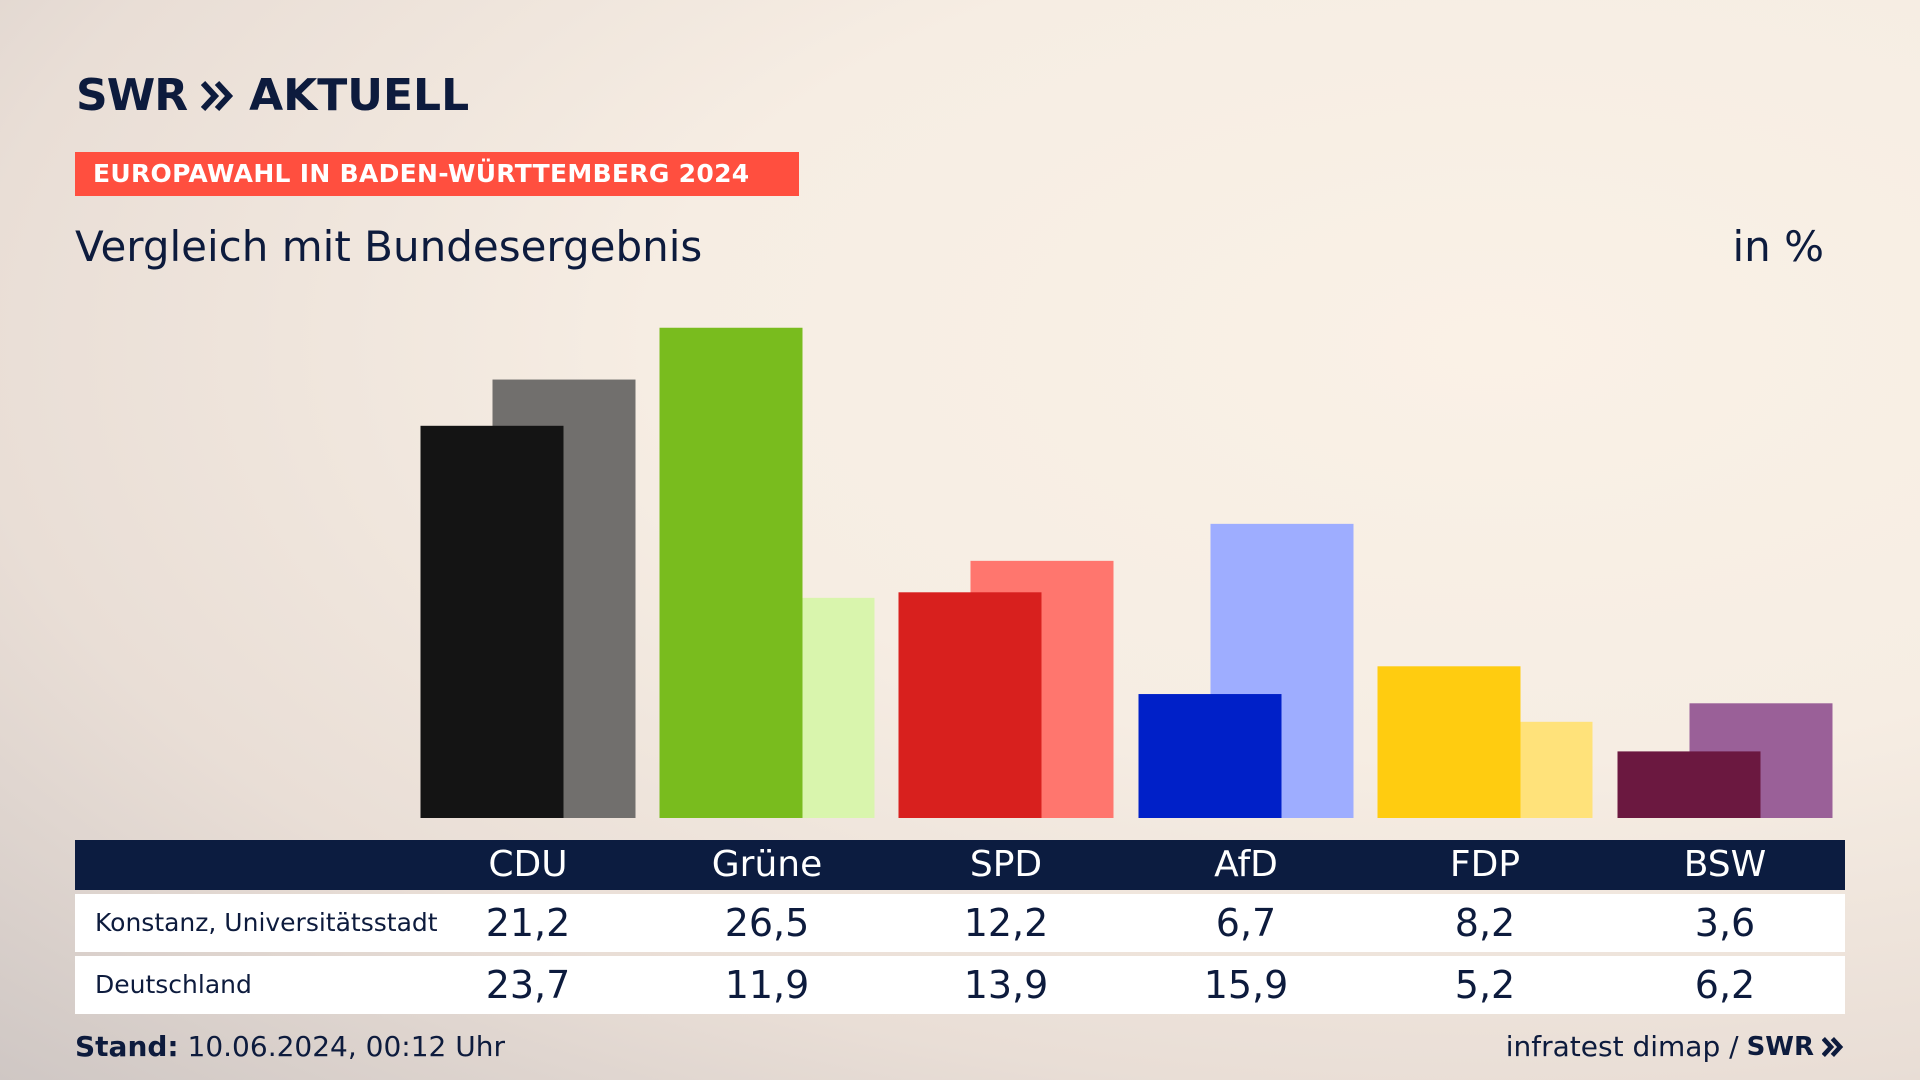 This screenshot has width=1920, height=1080. Describe the element at coordinates (359, 95) in the screenshot. I see `logo-aktuell-text: AKTUELL` at that location.